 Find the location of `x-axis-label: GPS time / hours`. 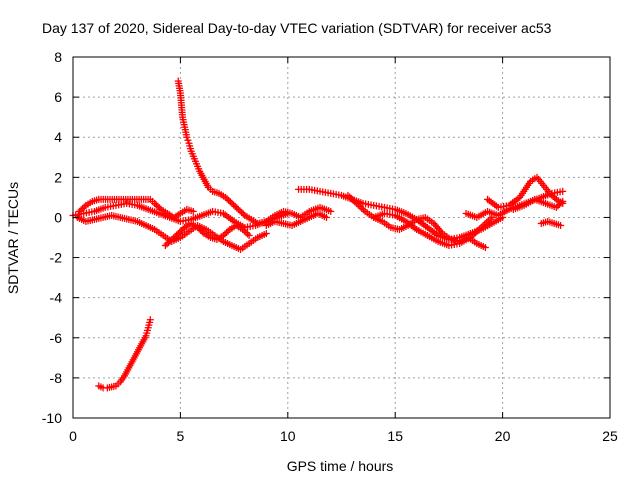

x-axis-label: GPS time / hours is located at coordinates (340, 466).